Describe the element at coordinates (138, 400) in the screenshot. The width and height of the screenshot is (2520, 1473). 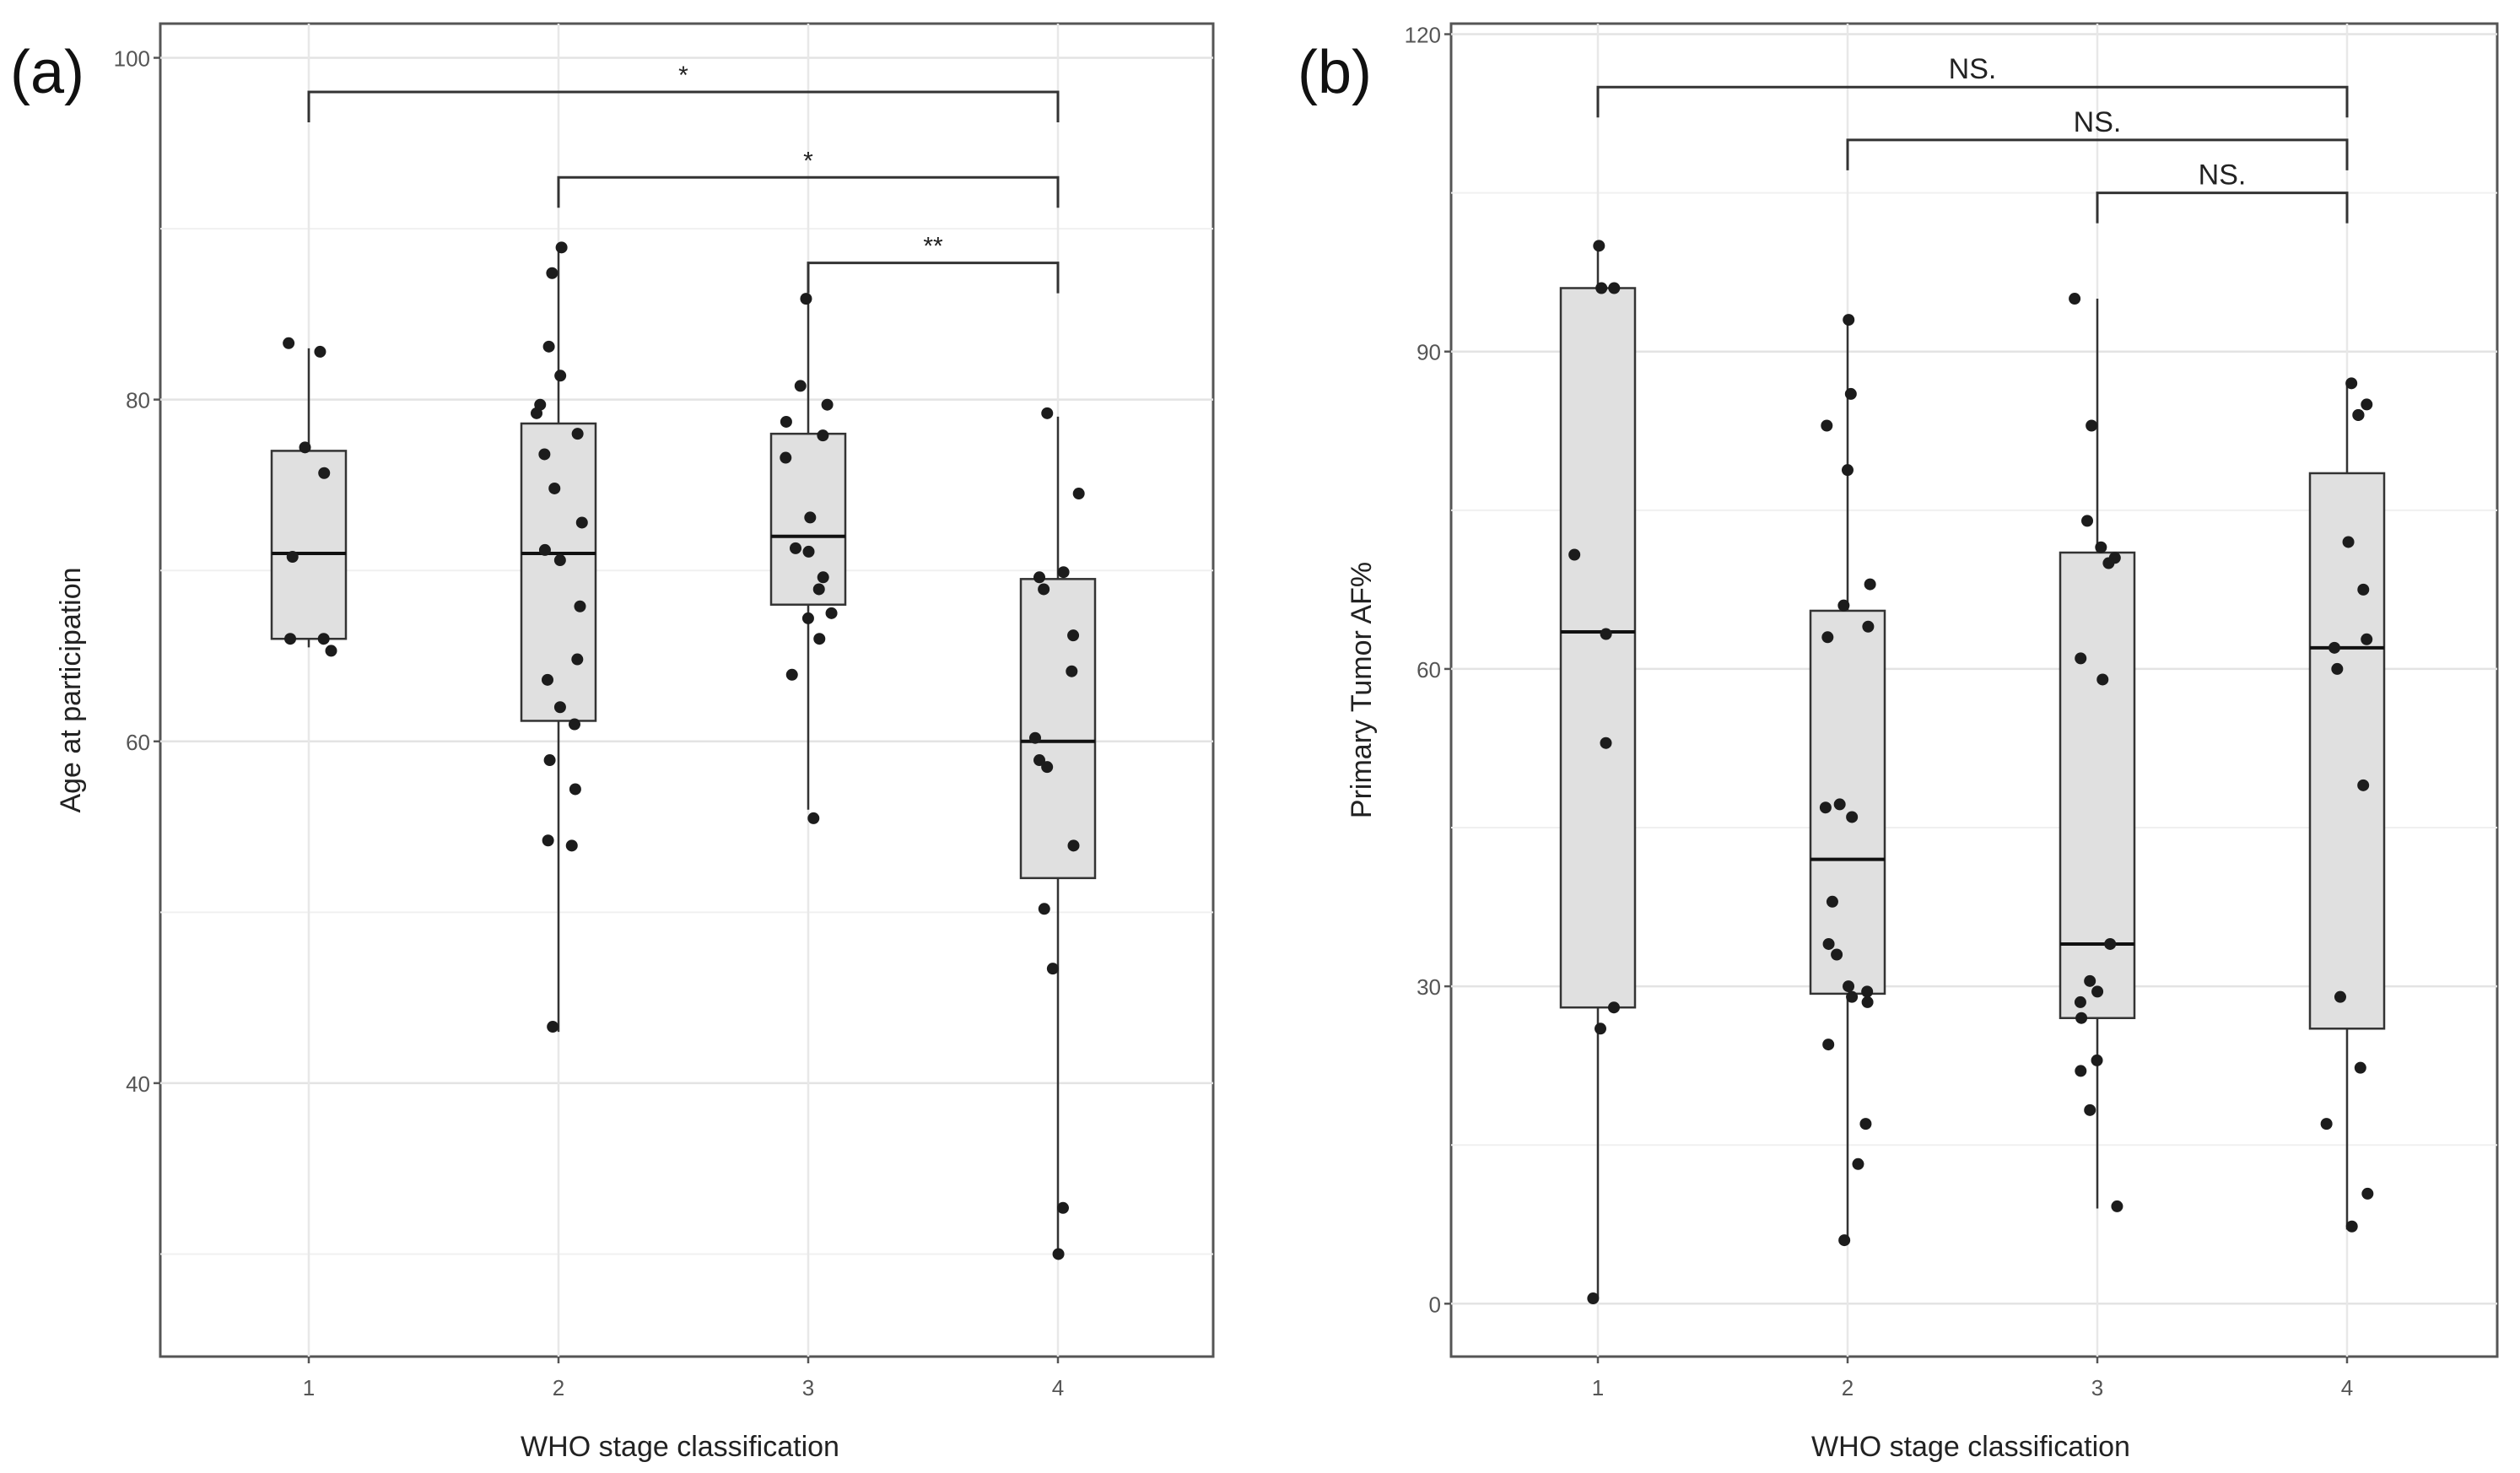
I see `y-tick-label: 80` at that location.